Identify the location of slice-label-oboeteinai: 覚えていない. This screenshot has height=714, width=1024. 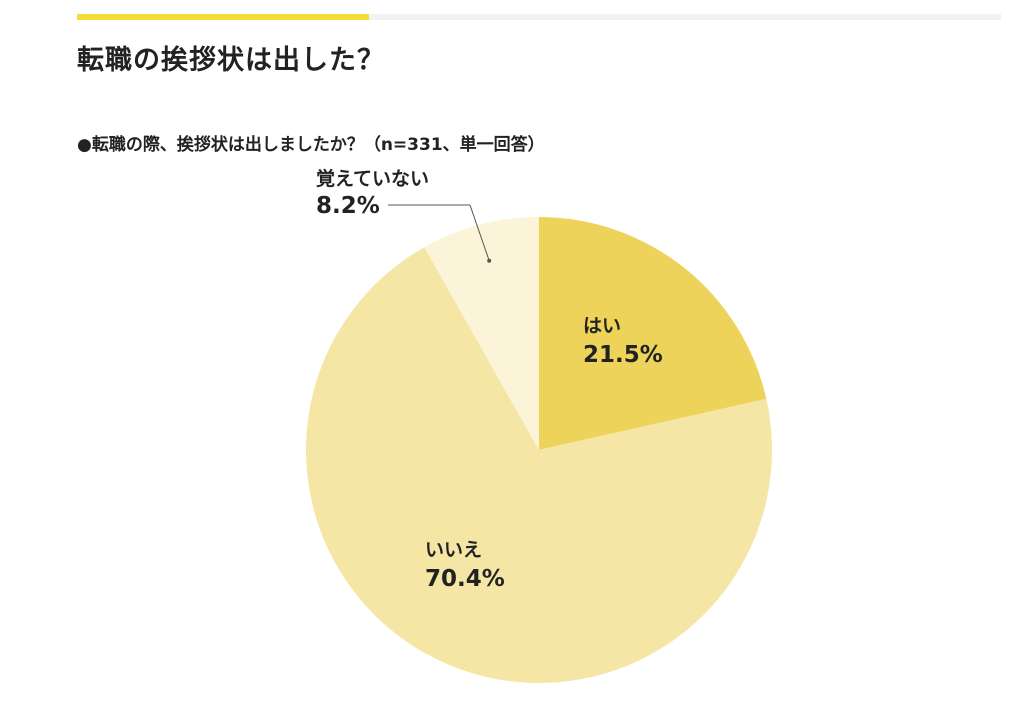
(372, 178).